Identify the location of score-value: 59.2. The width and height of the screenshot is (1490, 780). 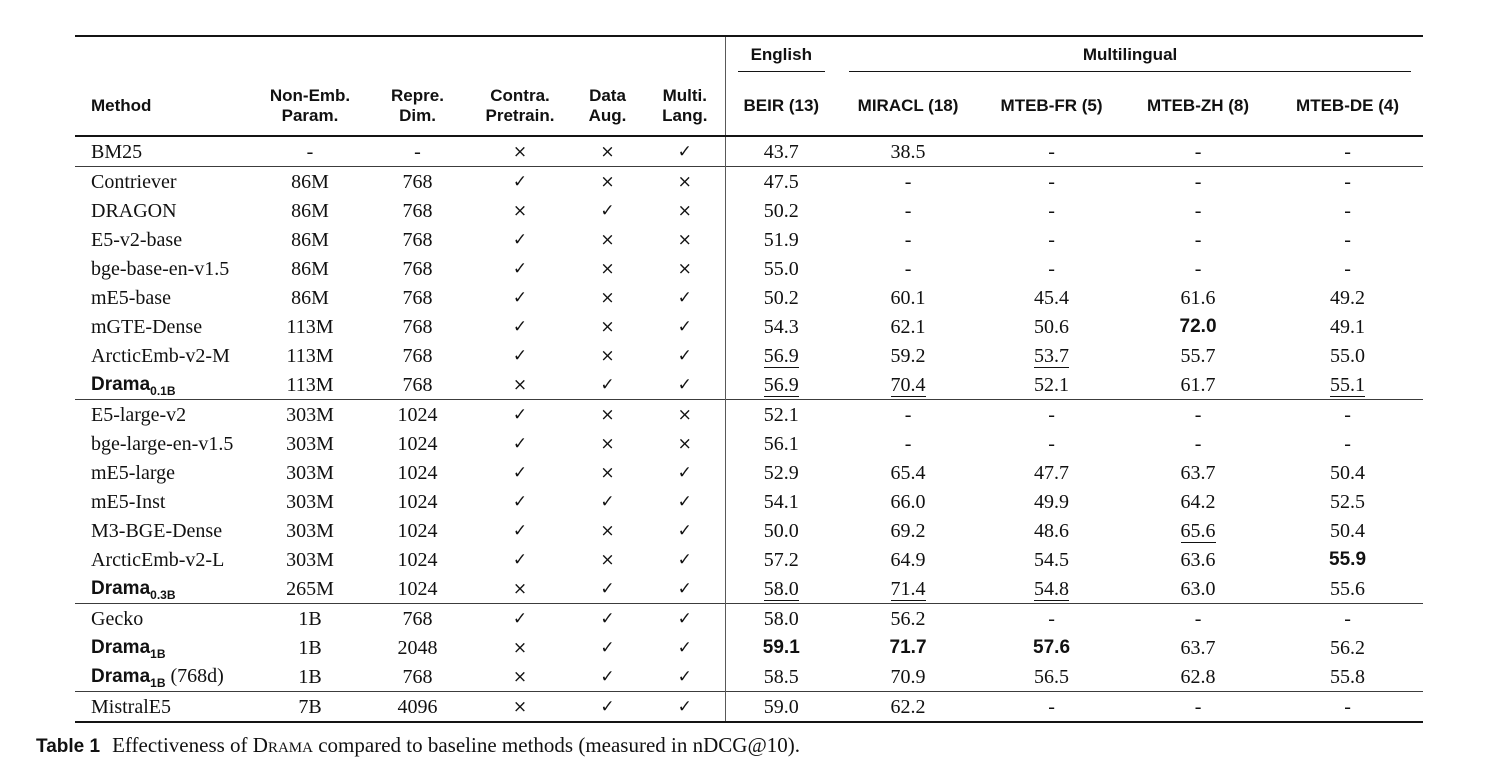
(908, 355).